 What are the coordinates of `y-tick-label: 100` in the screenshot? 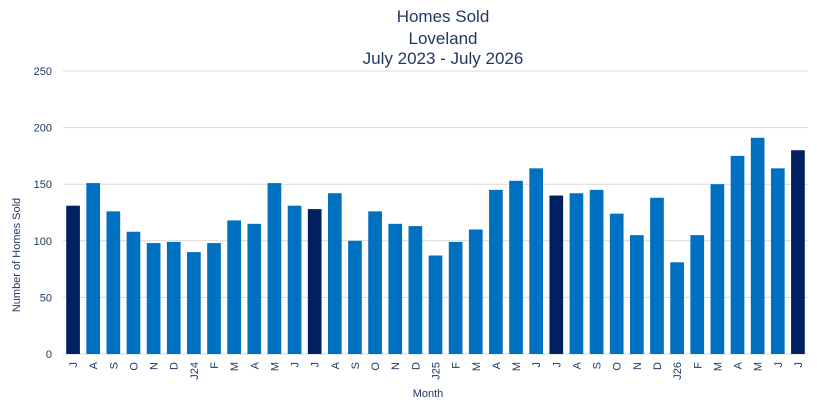 It's located at (43, 242).